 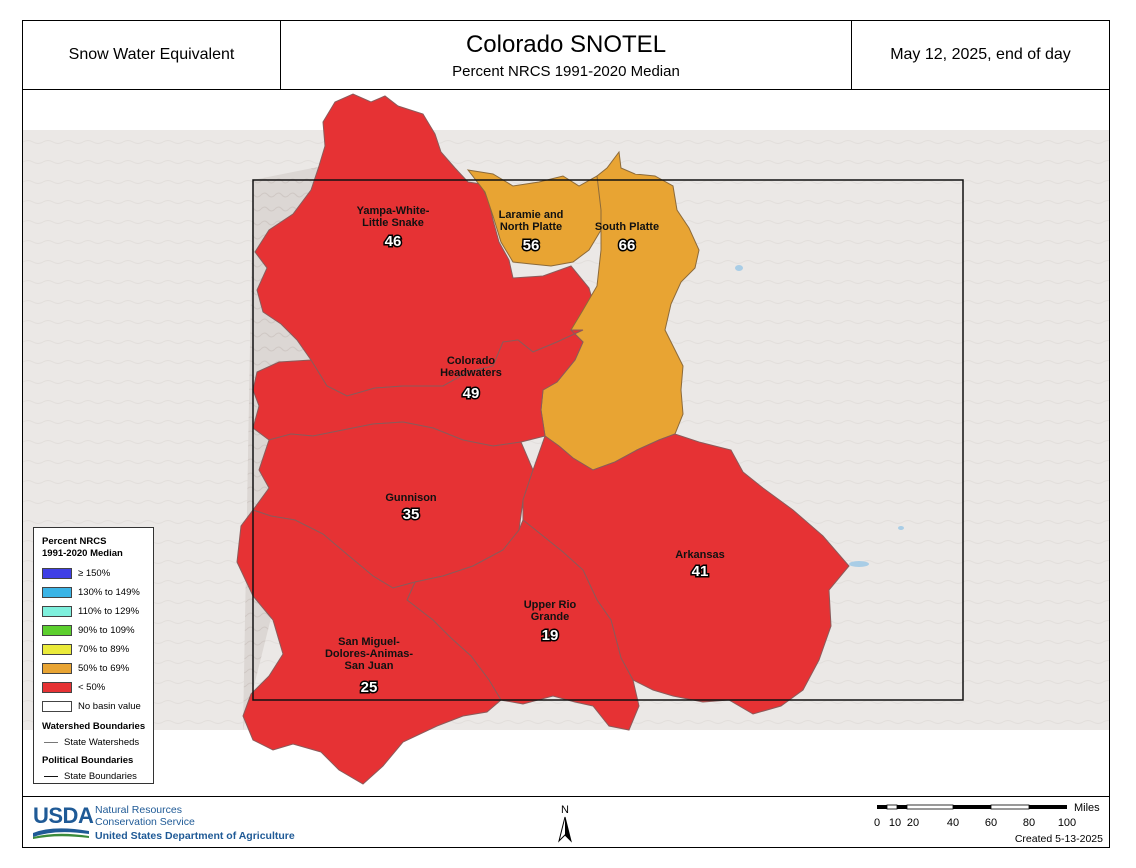 I want to click on label-arkansas: Arkansas, so click(x=700, y=555).